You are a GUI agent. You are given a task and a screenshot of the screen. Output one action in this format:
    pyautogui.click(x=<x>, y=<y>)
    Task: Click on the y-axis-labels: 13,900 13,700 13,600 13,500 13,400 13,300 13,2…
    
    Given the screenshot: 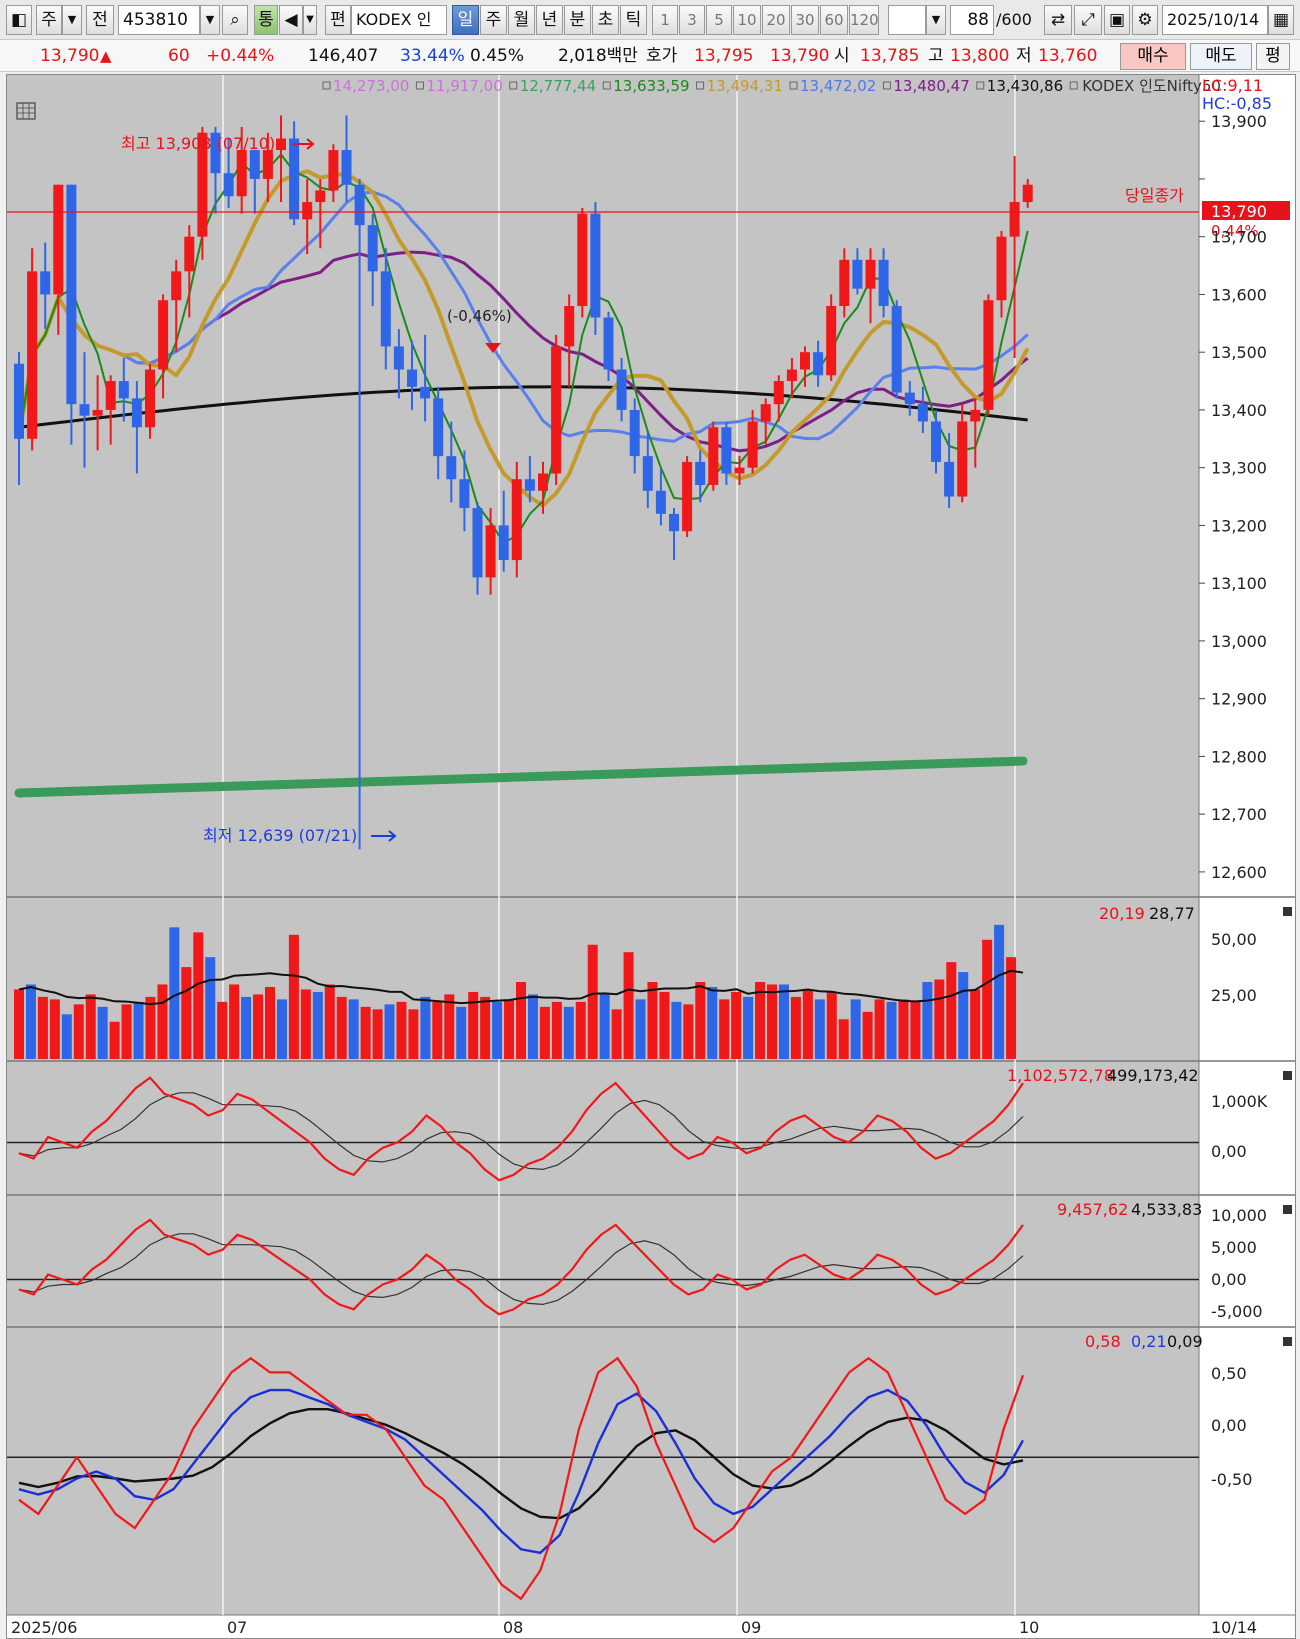 What is the action you would take?
    pyautogui.click(x=1233, y=497)
    